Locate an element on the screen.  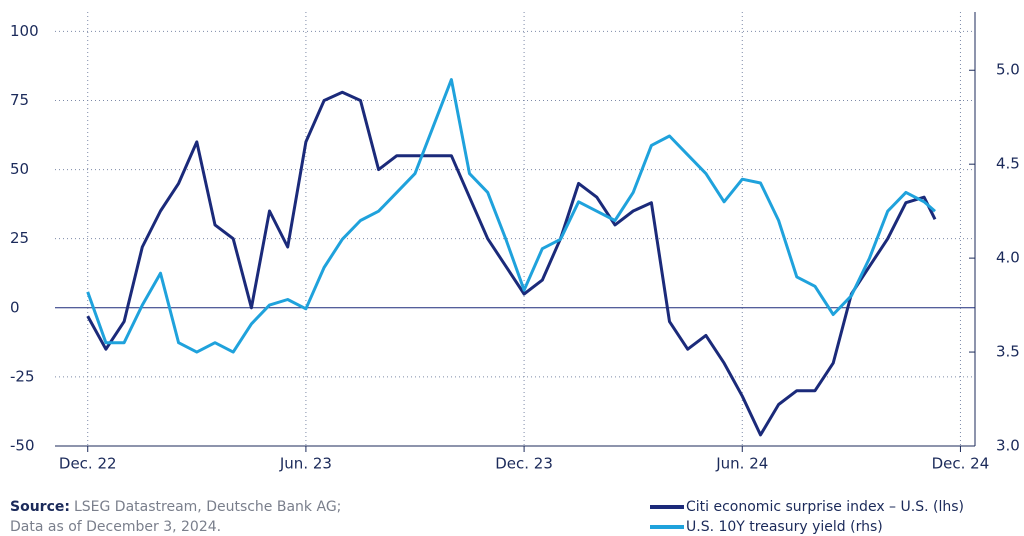
x-tick-label: Dec. 24 is located at coordinates (961, 464).